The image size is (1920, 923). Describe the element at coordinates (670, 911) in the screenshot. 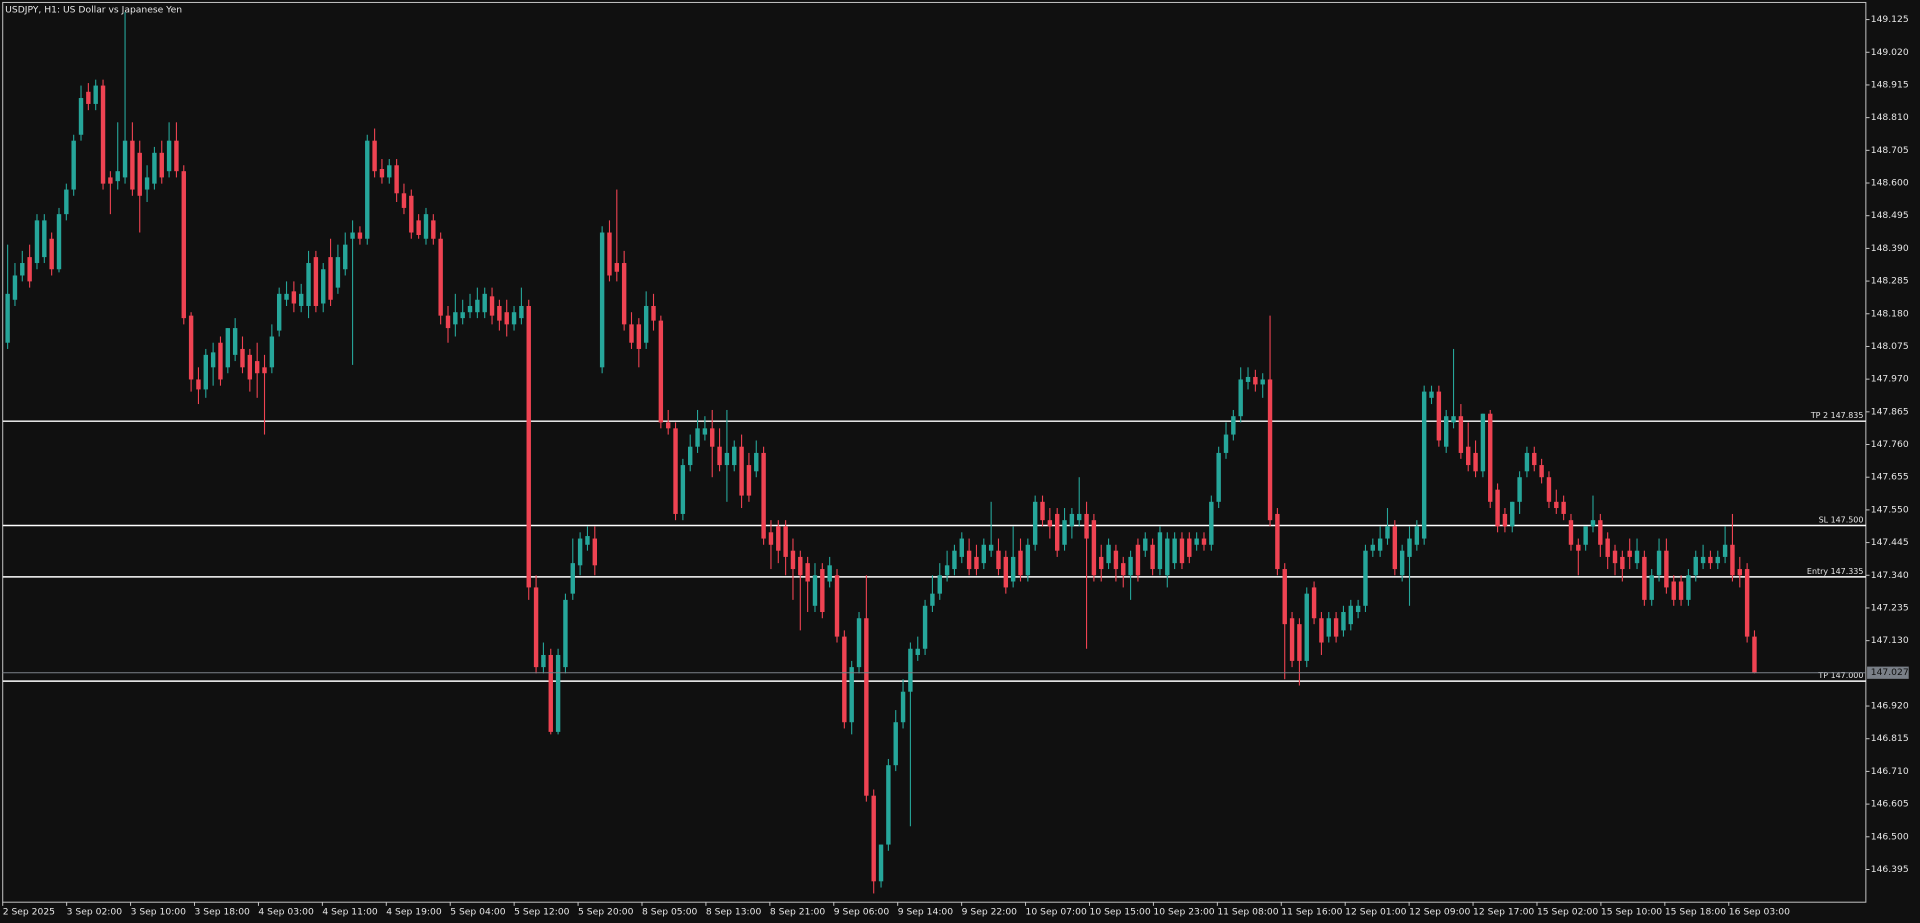

I see `x-tick-label: 8 Sep 05:00` at that location.